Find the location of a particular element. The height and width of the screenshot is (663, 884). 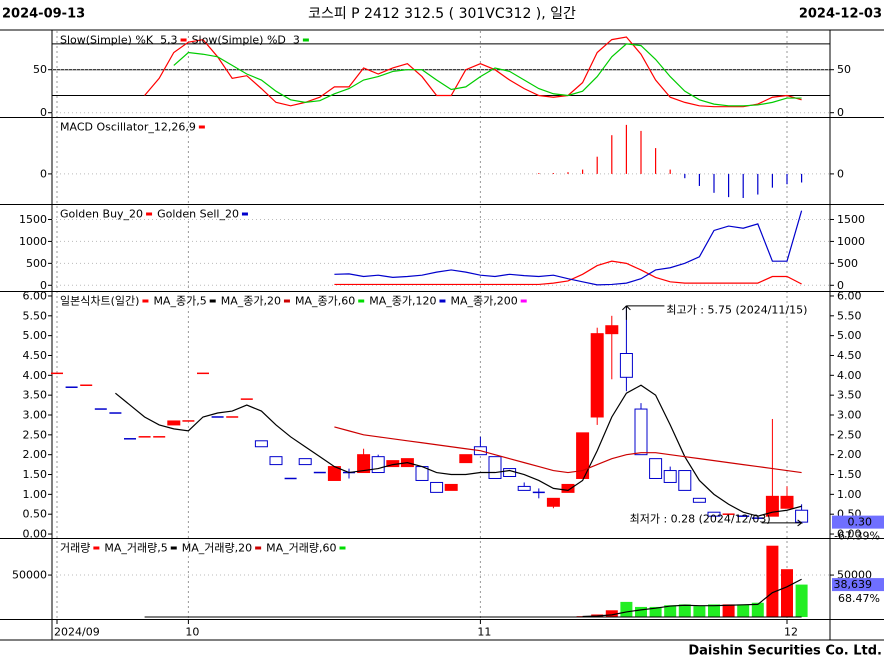

y-tick-label: 4.50 is located at coordinates (849, 355).